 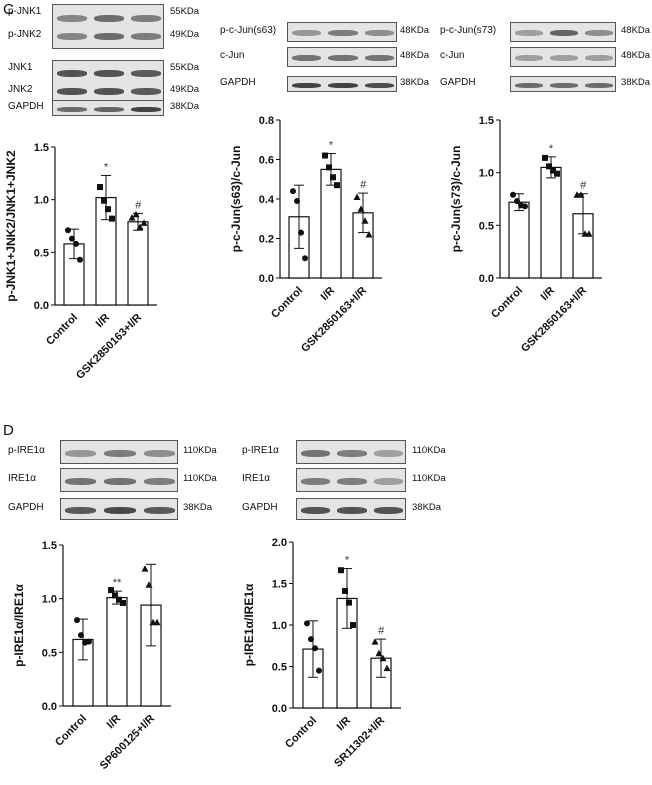 I want to click on significance-mark: **, so click(x=117, y=583).